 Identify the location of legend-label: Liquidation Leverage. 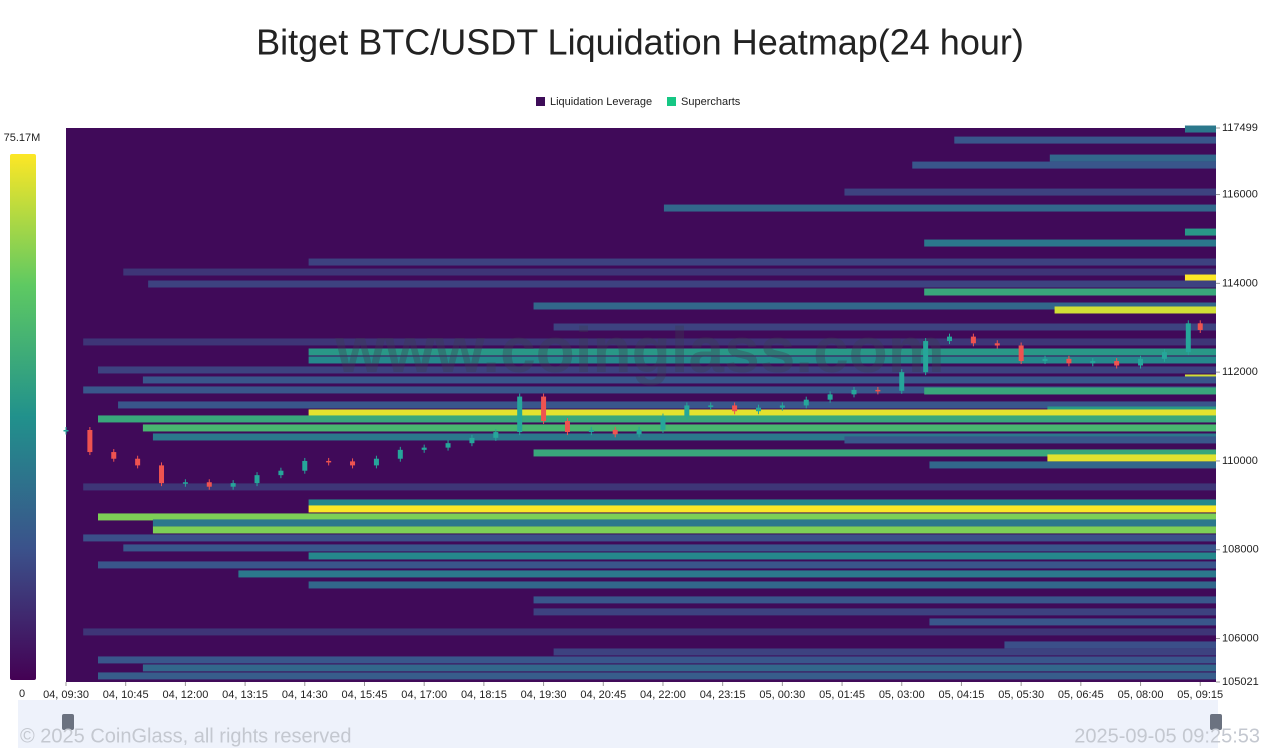
(601, 102).